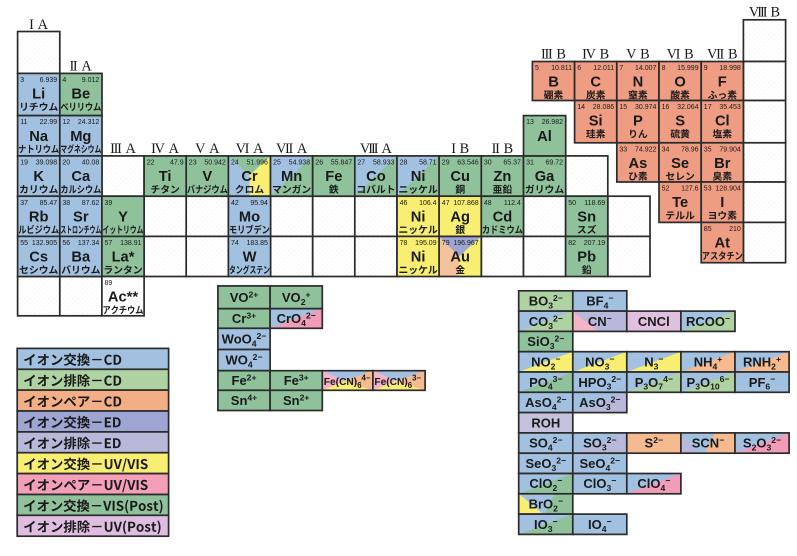  I want to click on svg-text:IVB: IV B, so click(595, 55).